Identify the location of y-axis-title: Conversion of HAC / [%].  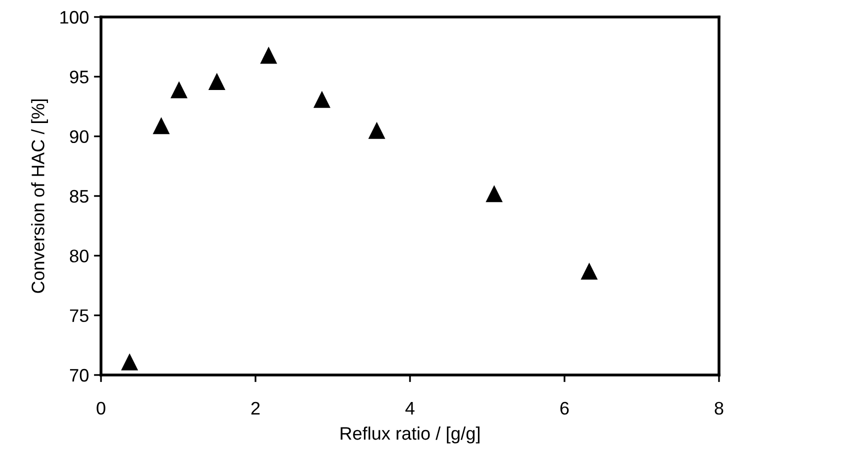
(39, 196).